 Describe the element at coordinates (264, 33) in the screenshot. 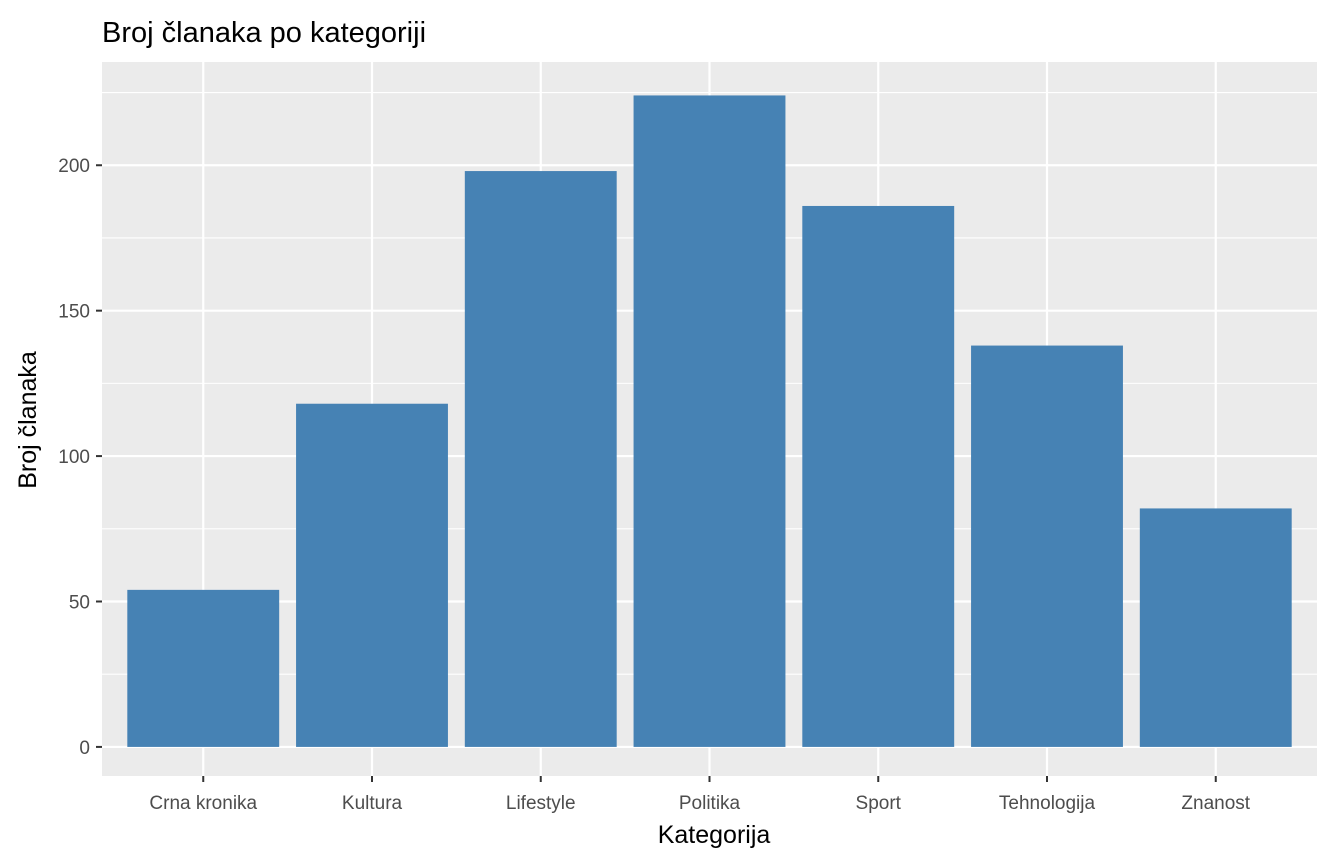

I see `chart-title: Broj članaka po kategoriji` at that location.